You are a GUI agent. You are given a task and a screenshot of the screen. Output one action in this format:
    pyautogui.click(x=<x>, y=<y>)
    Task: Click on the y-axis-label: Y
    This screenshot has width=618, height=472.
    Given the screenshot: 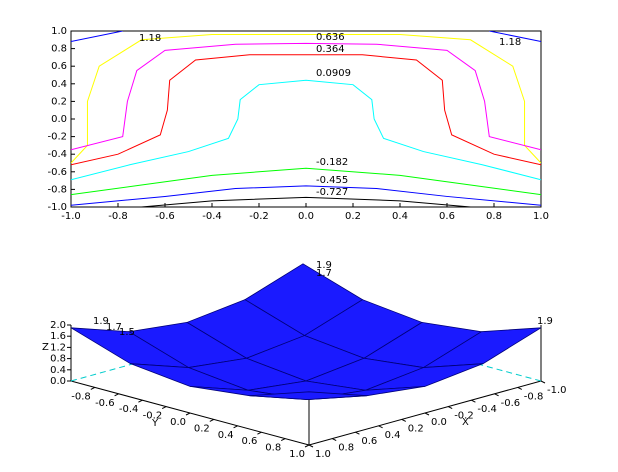 What is the action you would take?
    pyautogui.click(x=155, y=423)
    